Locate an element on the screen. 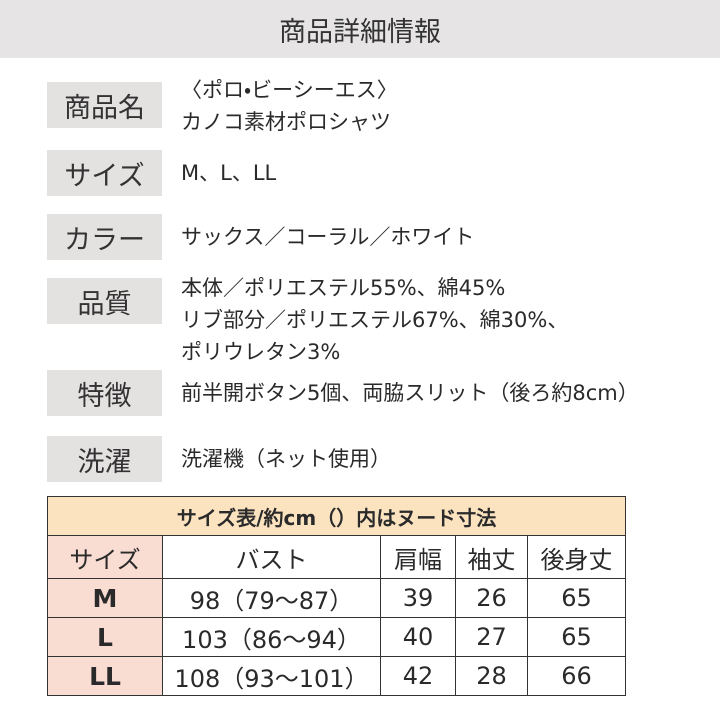  detail-line: 洗濯機（ネット使用） is located at coordinates (286, 459).